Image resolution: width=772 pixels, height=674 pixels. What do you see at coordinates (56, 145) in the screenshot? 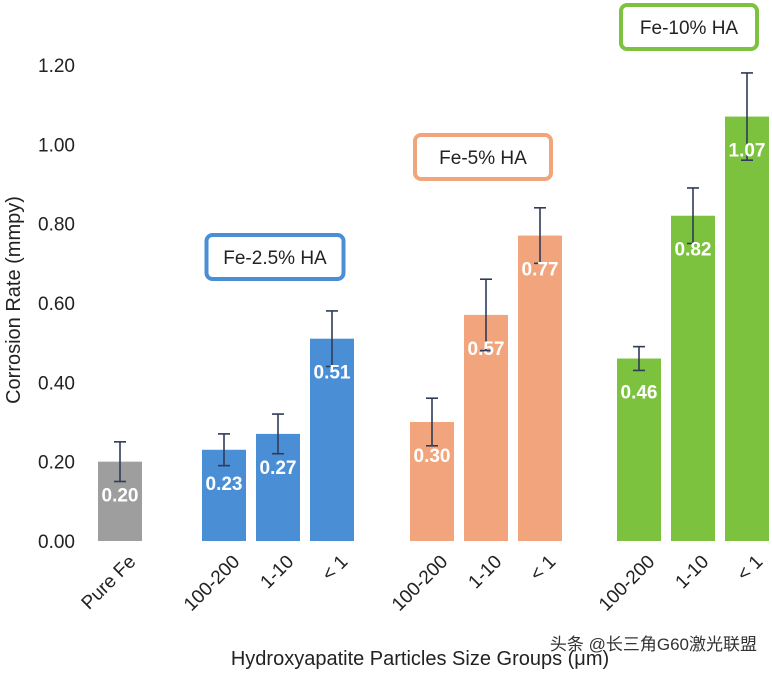
I see `y-tick-label: 1.00` at bounding box center [56, 145].